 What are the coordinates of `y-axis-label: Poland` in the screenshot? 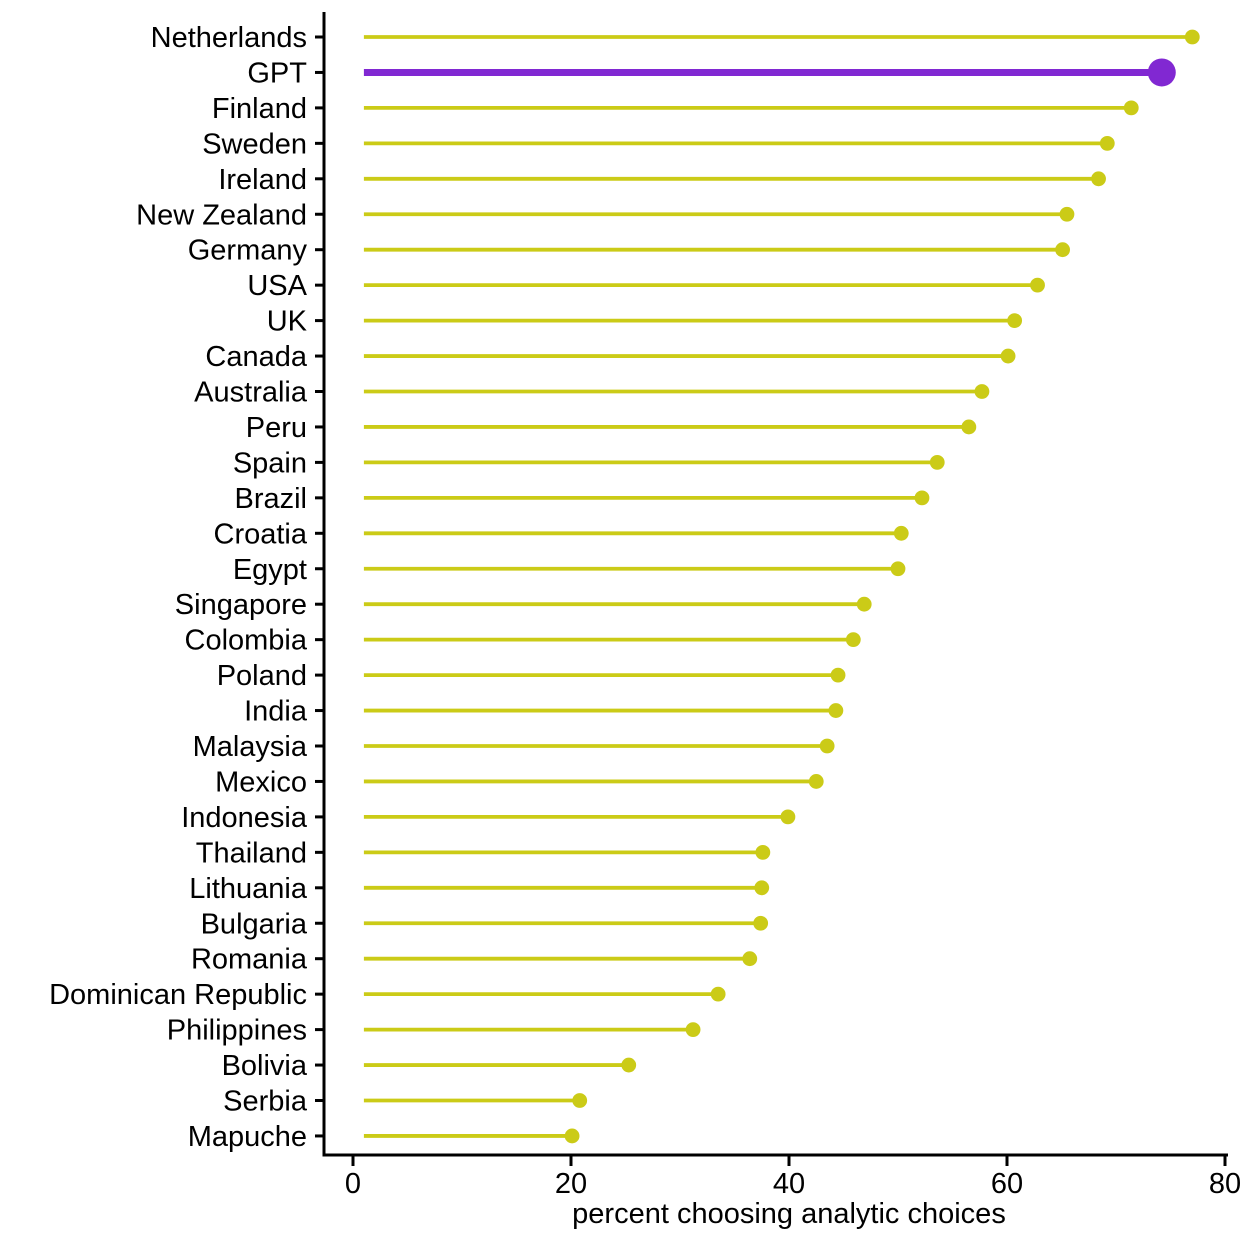 It's located at (262, 676).